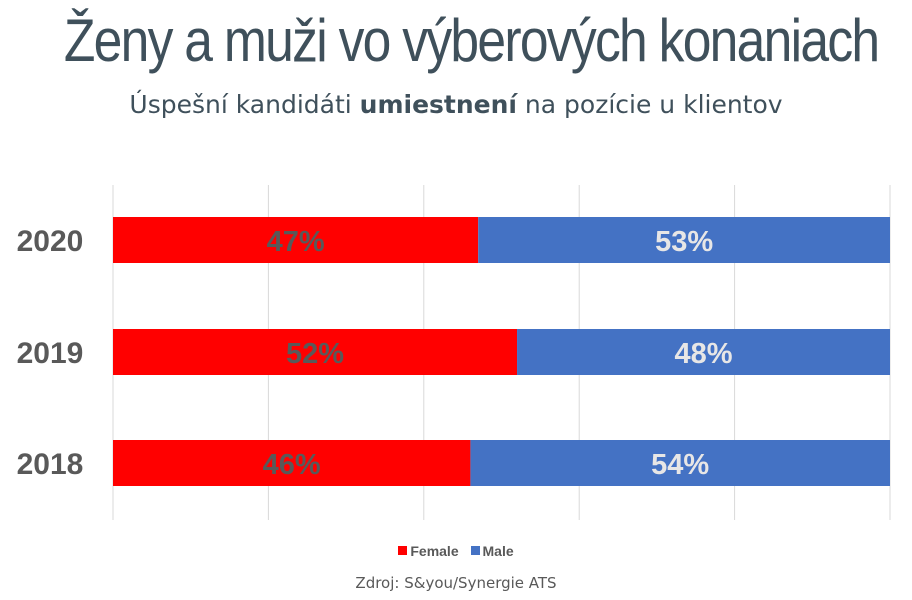 Image resolution: width=912 pixels, height=600 pixels. I want to click on data-label: 46%, so click(292, 465).